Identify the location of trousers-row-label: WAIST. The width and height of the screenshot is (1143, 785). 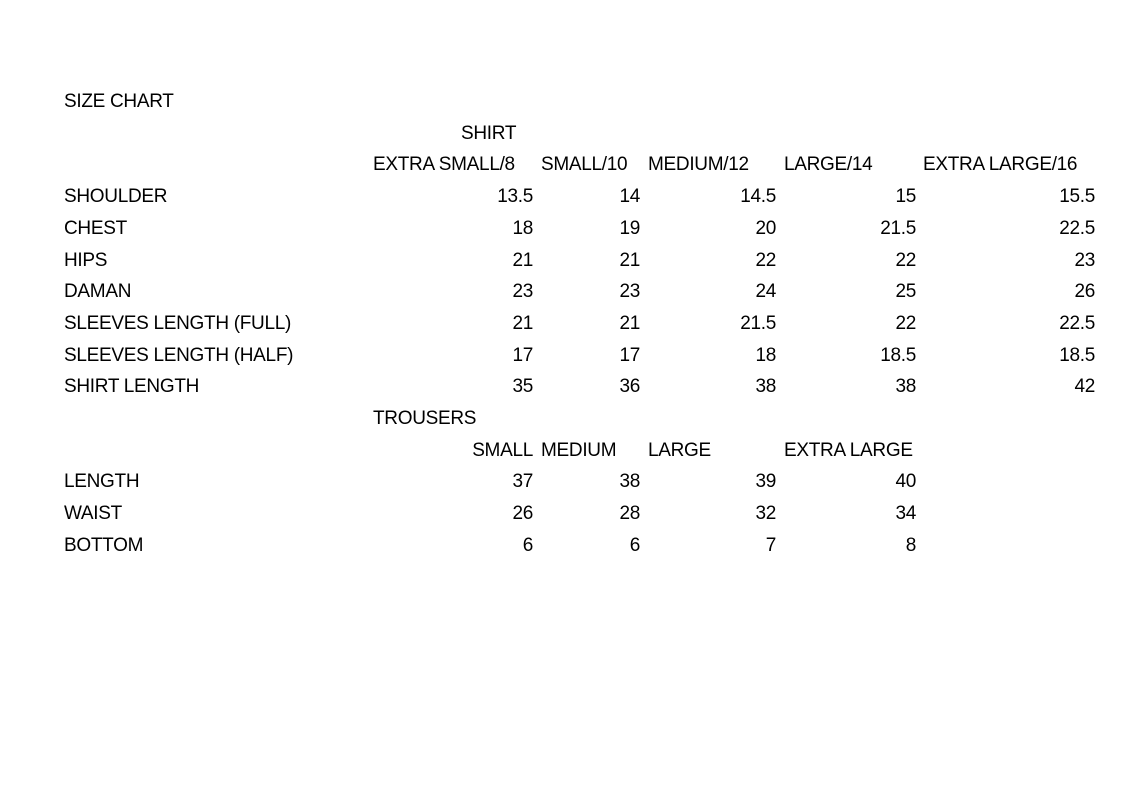
(93, 514).